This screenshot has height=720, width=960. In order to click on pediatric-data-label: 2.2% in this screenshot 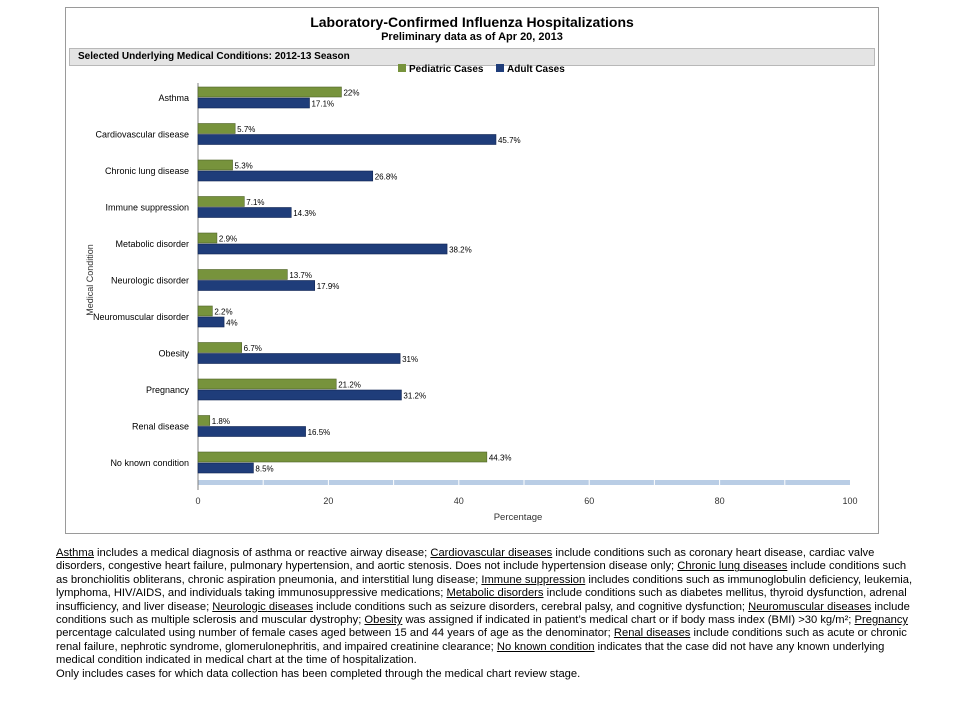, I will do `click(223, 312)`.